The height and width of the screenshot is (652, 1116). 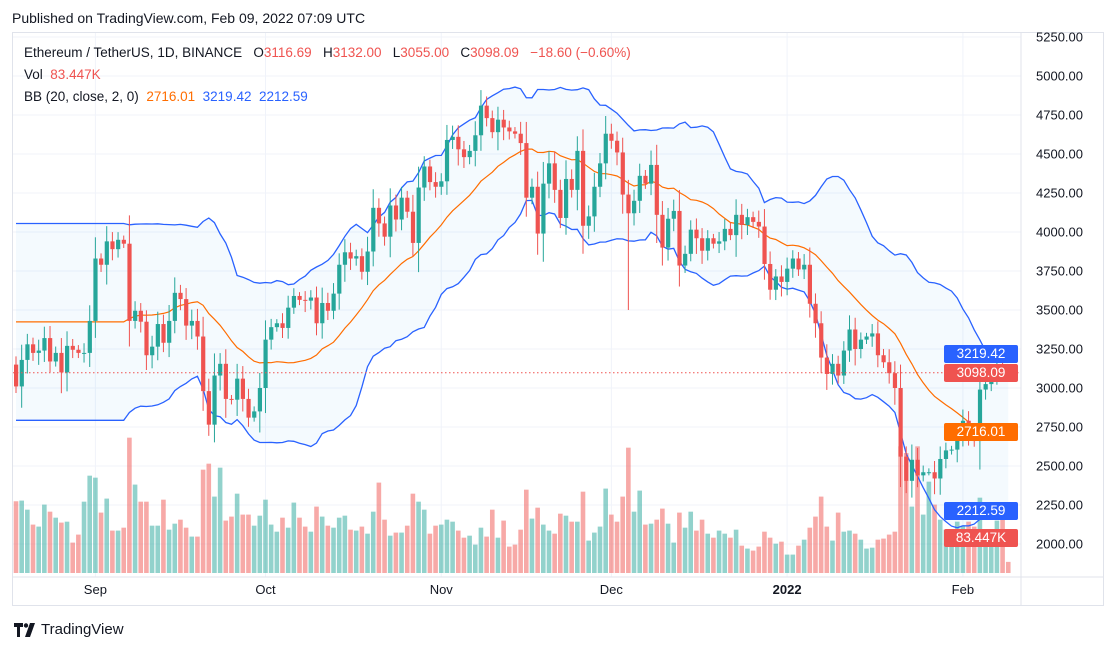 What do you see at coordinates (981, 353) in the screenshot?
I see `price-tag: 3219.42` at bounding box center [981, 353].